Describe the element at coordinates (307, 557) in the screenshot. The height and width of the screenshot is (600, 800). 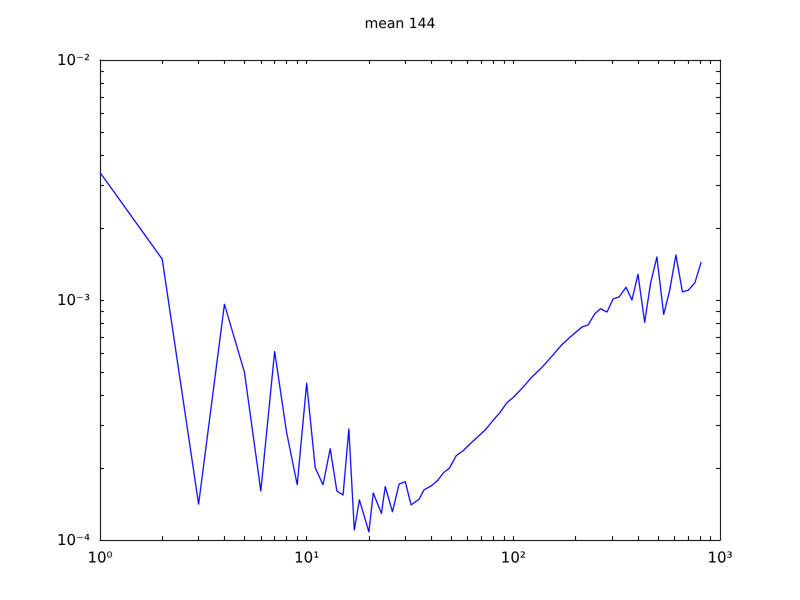
I see `x-tick-label: 10¹` at that location.